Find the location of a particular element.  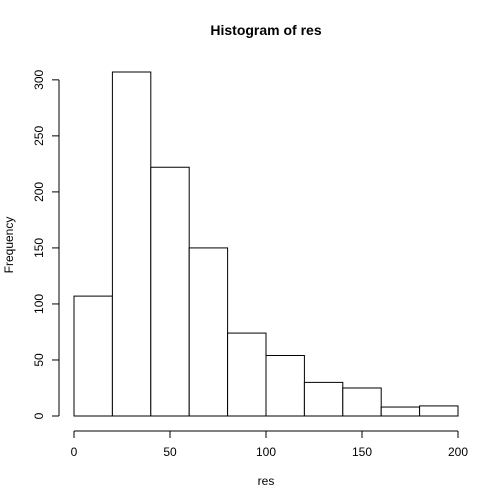

y-tick-label: 50 is located at coordinates (39, 360).